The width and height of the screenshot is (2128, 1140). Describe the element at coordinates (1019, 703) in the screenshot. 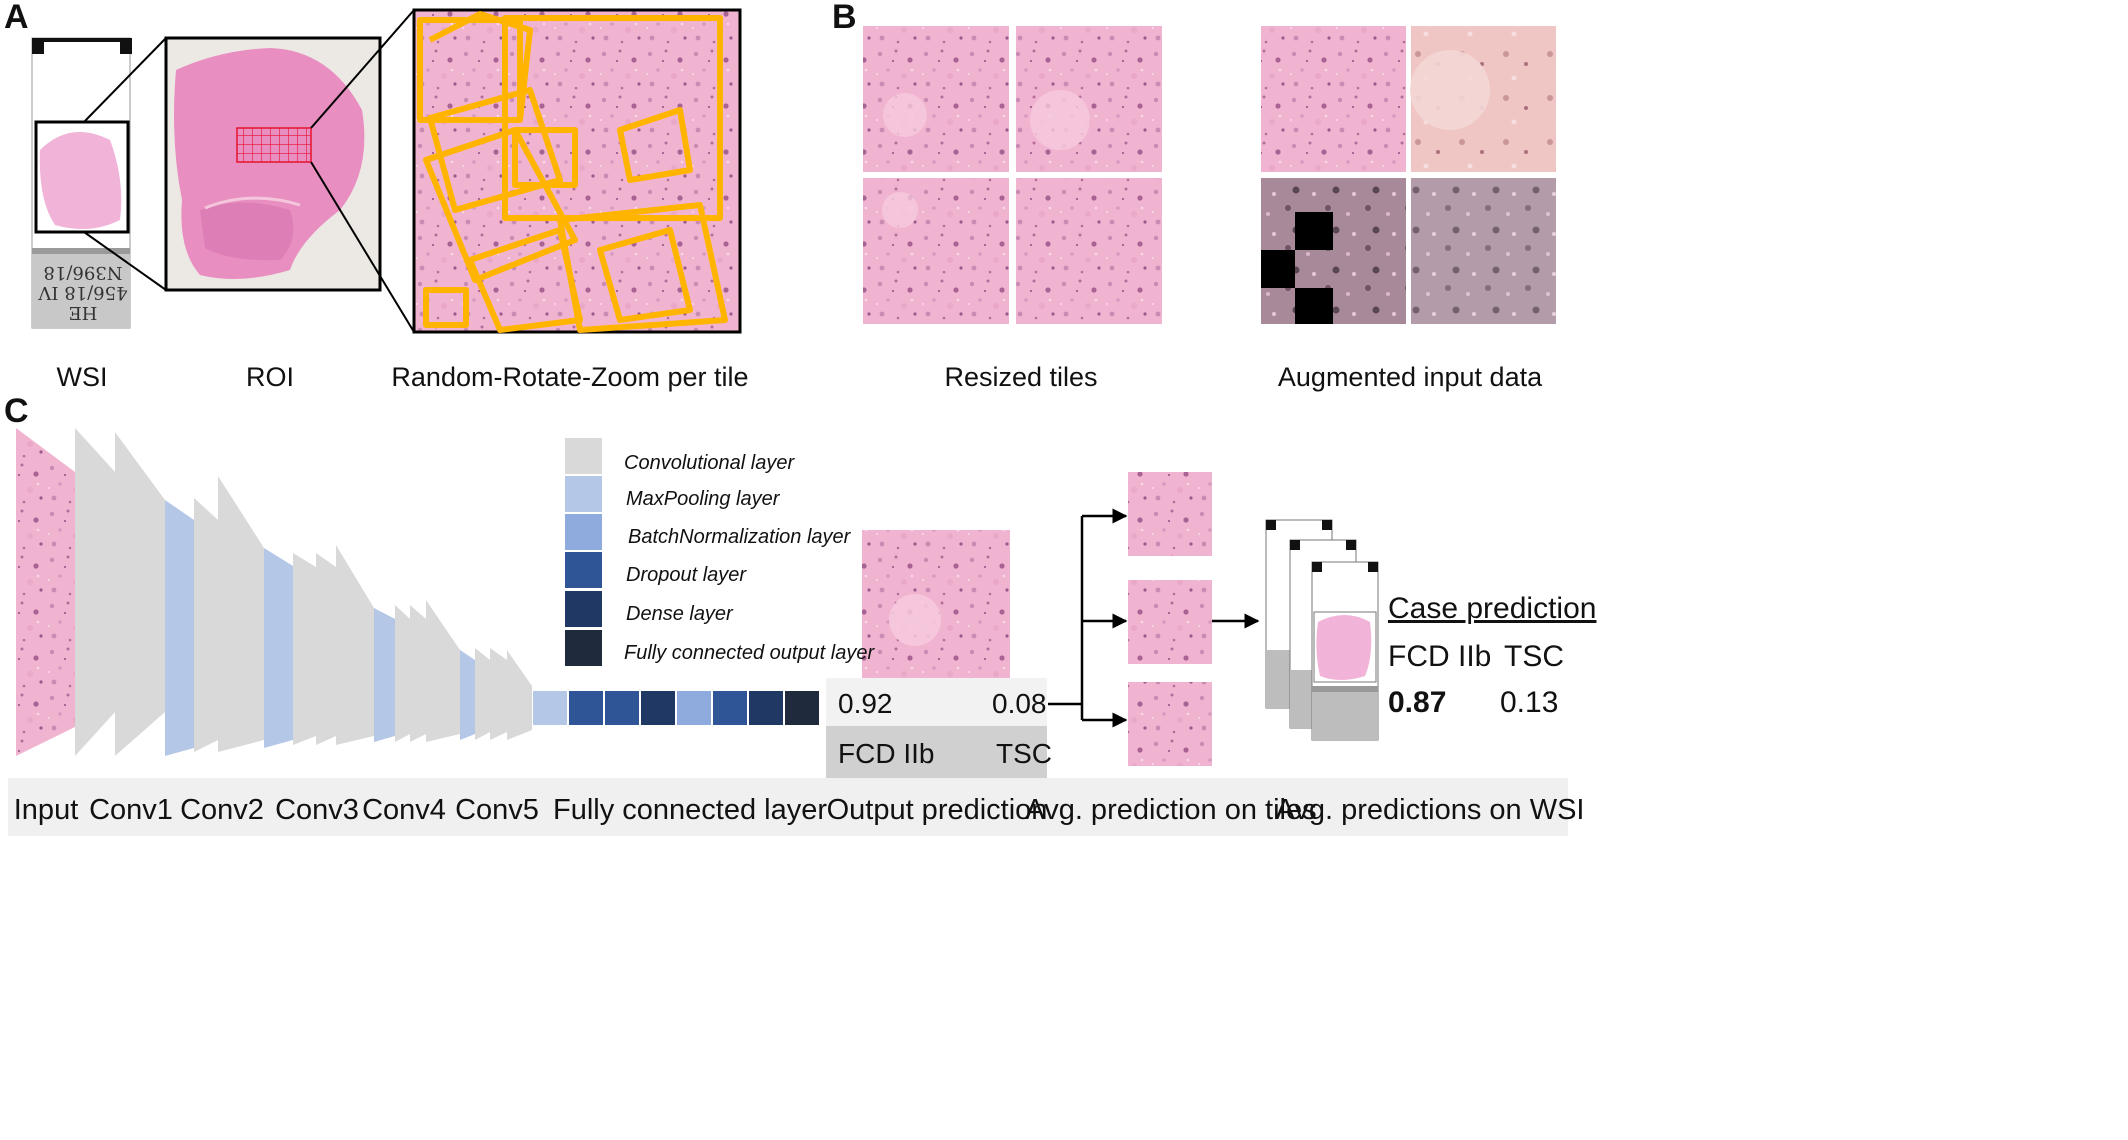

I see `output-value-tsc: 0.08` at that location.